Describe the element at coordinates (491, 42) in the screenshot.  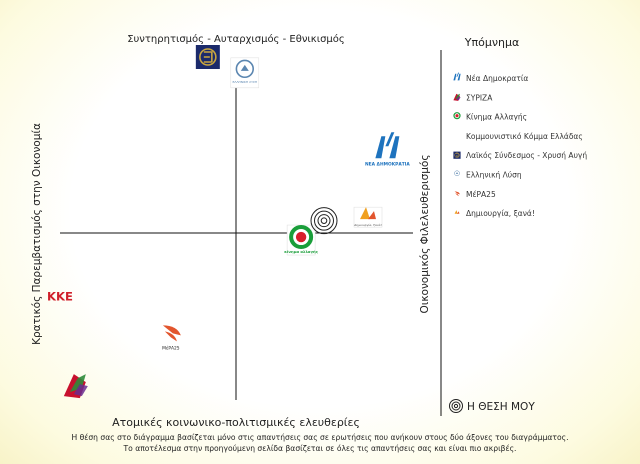
I see `legend-title: Υπόμνημα` at that location.